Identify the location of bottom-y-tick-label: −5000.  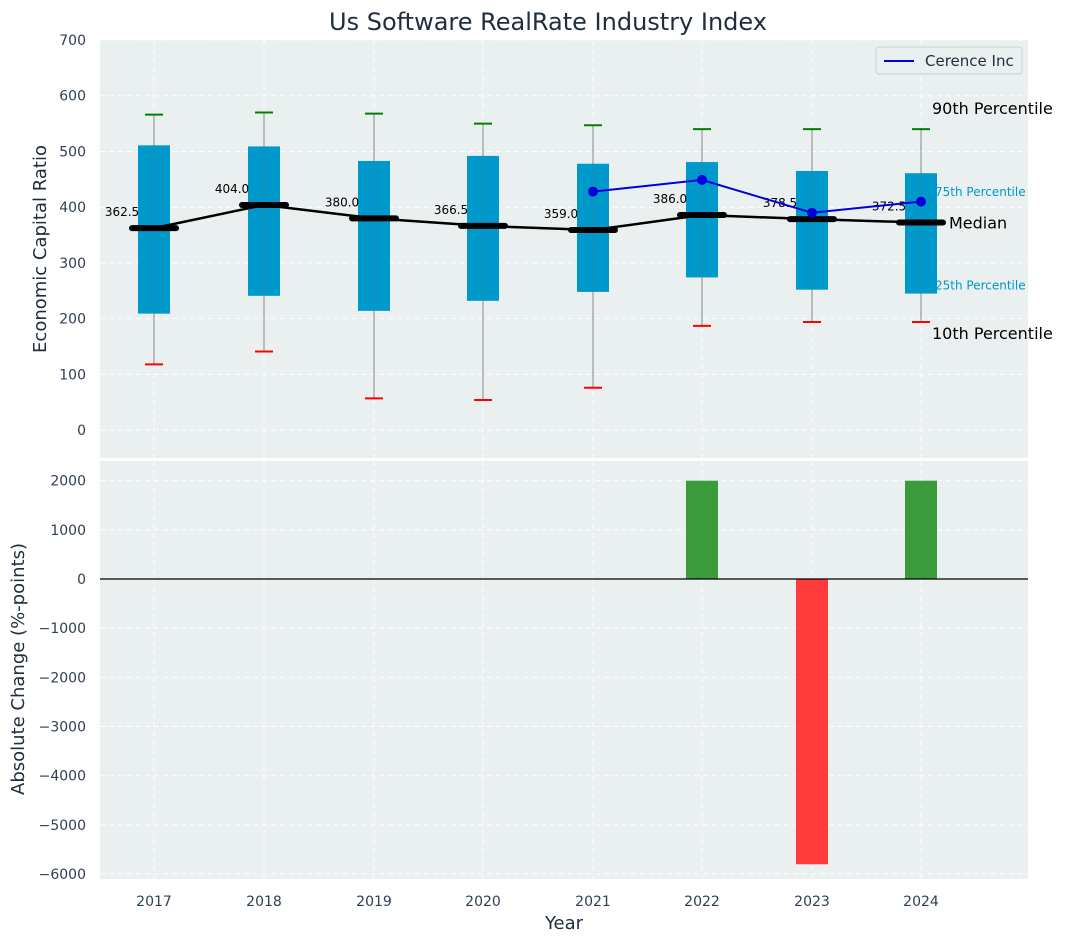
(62, 826).